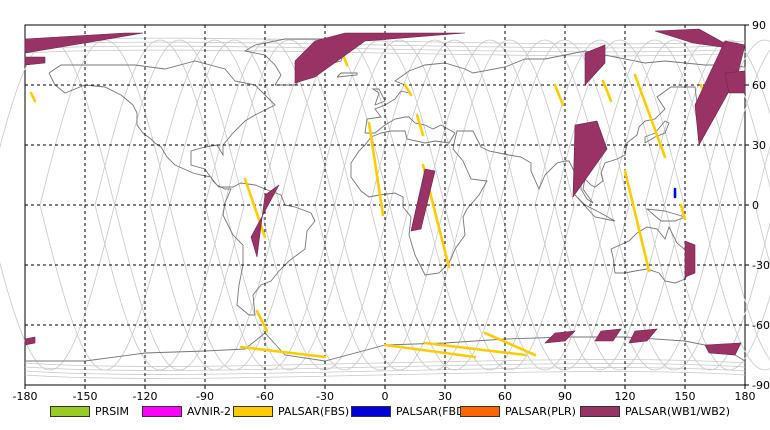 The width and height of the screenshot is (770, 430). Describe the element at coordinates (25, 396) in the screenshot. I see `x-tick-label: -180` at that location.